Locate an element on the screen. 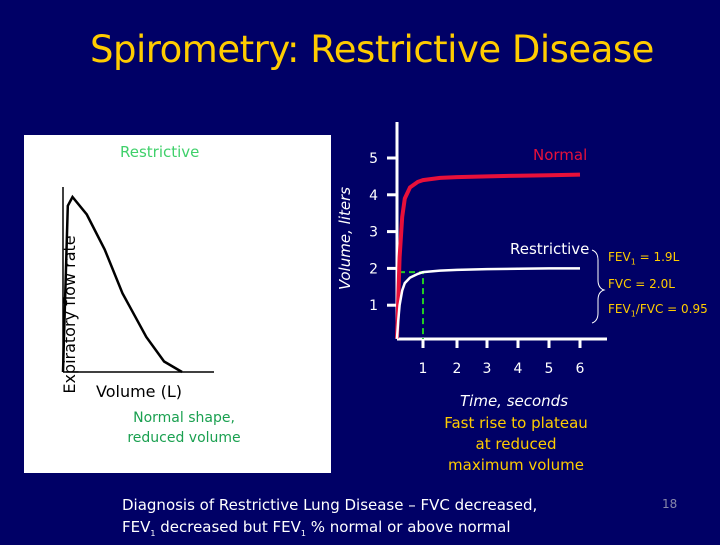 The height and width of the screenshot is (545, 720). vt-x-label: Time, seconds is located at coordinates (514, 401).